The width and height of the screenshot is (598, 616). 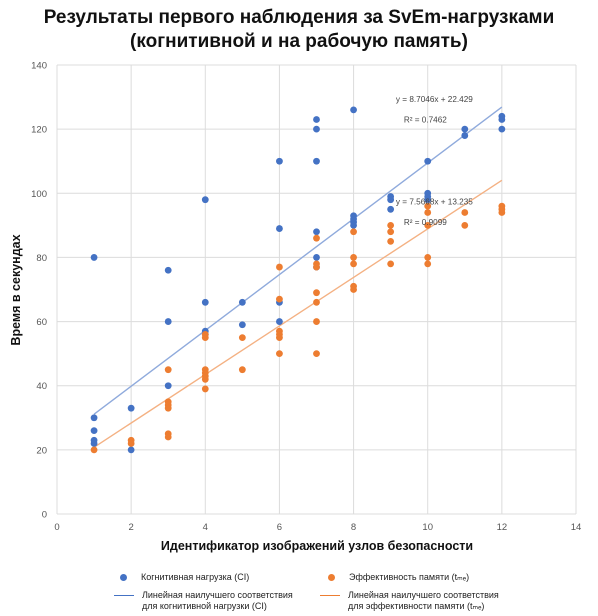 What do you see at coordinates (39, 194) in the screenshot?
I see `y-tick-label: 100` at bounding box center [39, 194].